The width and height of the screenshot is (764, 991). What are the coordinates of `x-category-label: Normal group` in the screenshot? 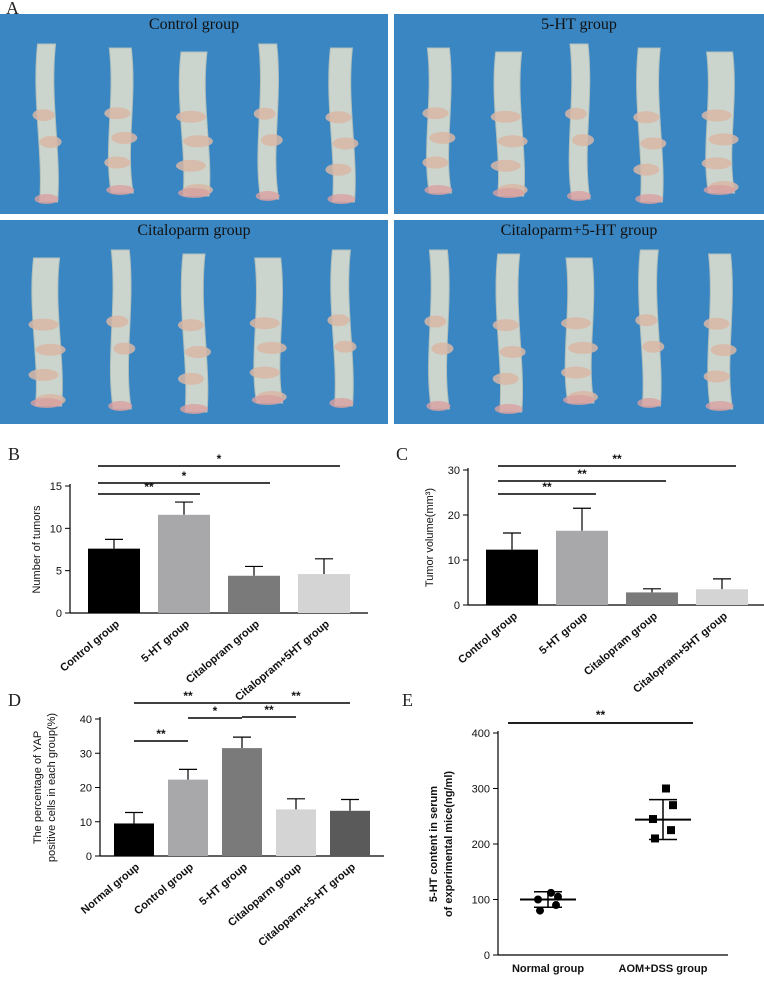 It's located at (548, 969).